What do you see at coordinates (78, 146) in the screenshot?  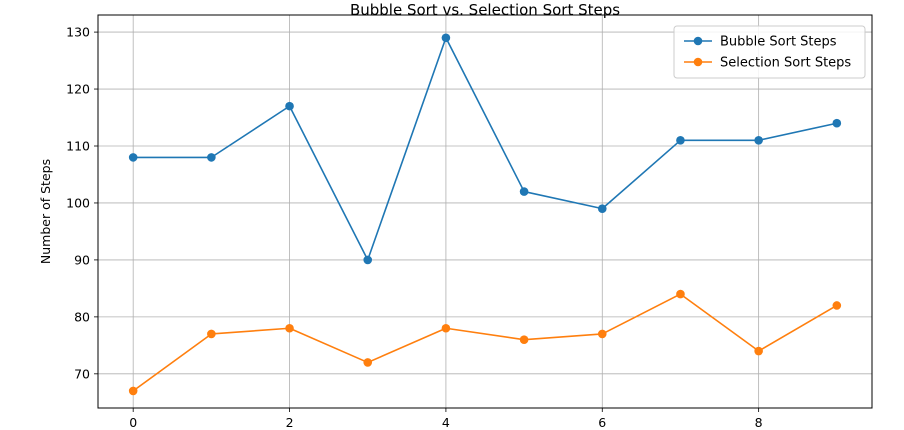 I see `y-tick-label: 110` at bounding box center [78, 146].